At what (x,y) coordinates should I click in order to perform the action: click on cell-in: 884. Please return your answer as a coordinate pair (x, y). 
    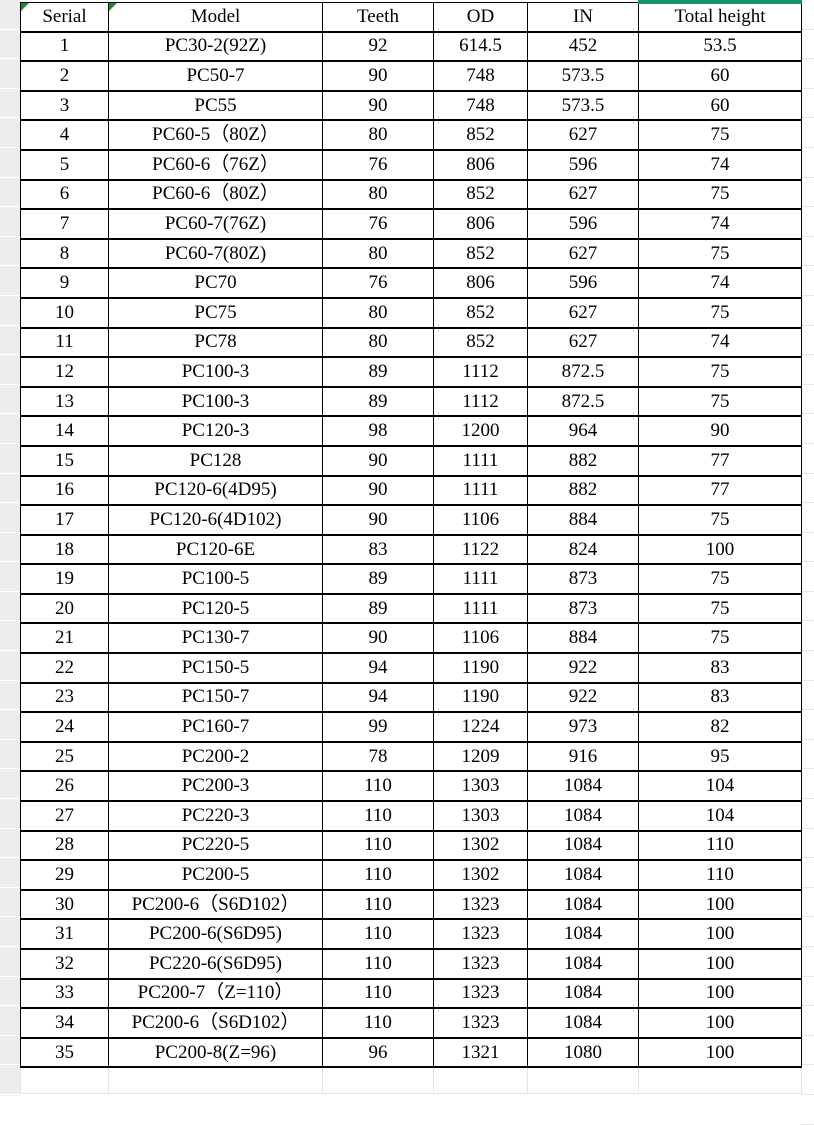
    Looking at the image, I should click on (583, 638).